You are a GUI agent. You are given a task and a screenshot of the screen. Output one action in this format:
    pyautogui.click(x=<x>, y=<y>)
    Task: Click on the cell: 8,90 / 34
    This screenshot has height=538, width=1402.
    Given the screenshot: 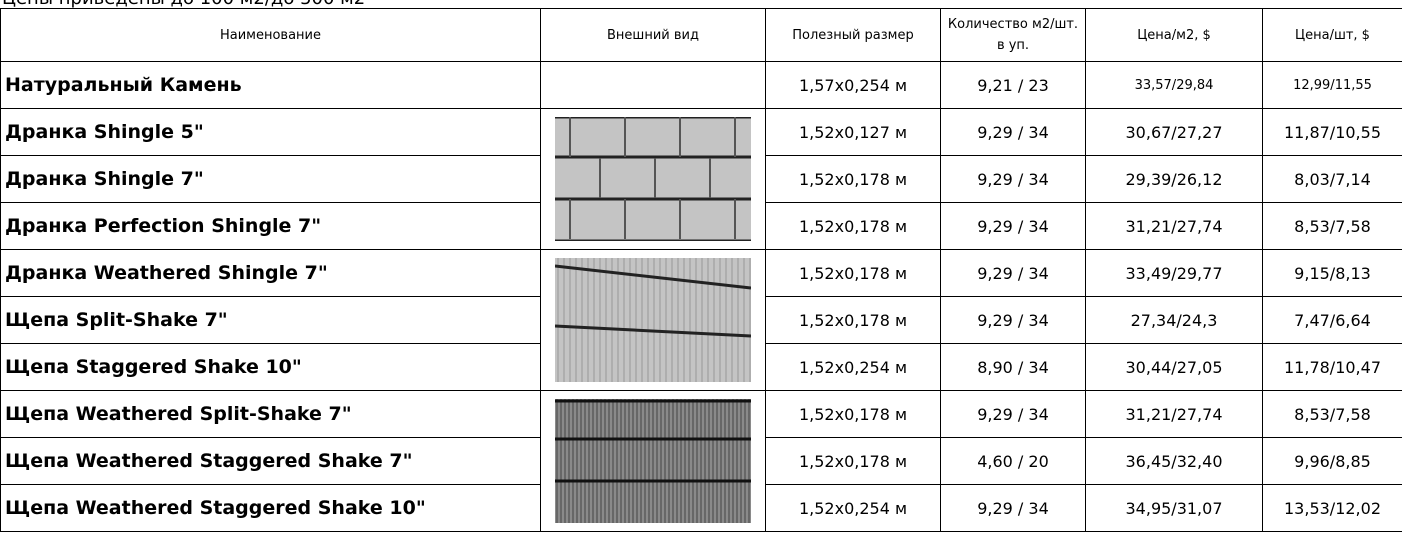 What is the action you would take?
    pyautogui.click(x=1013, y=367)
    